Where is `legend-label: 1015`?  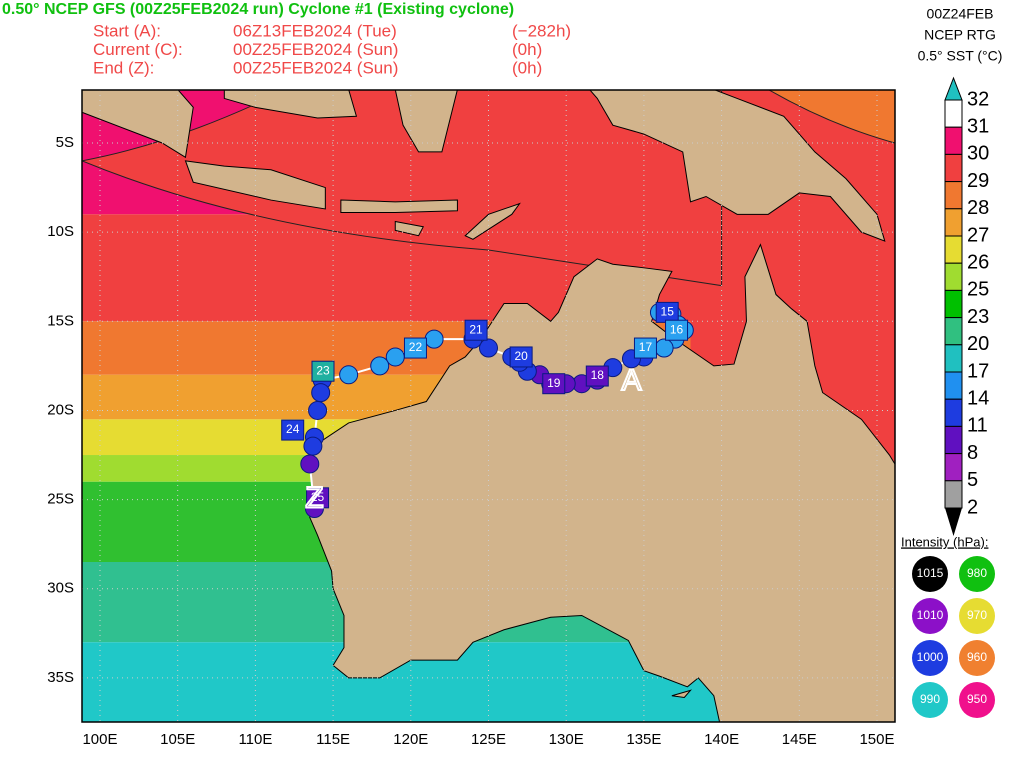
legend-label: 1015 is located at coordinates (930, 573).